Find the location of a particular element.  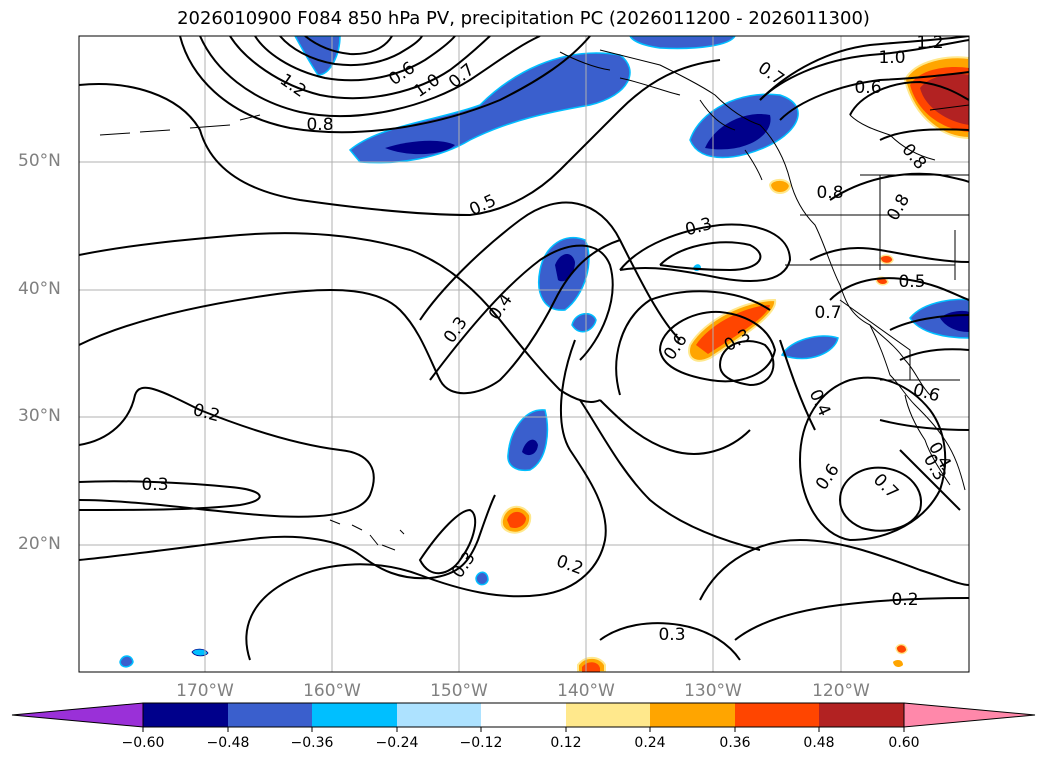

colorbar-max-extend is located at coordinates (969, 715).